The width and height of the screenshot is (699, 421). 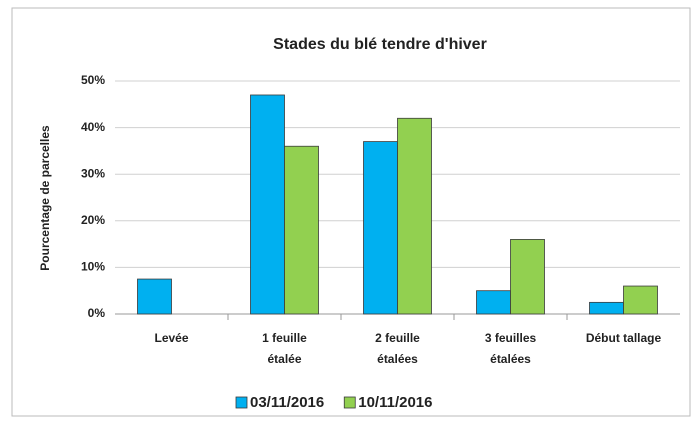 What do you see at coordinates (93, 267) in the screenshot?
I see `y-tick-label: 10%` at bounding box center [93, 267].